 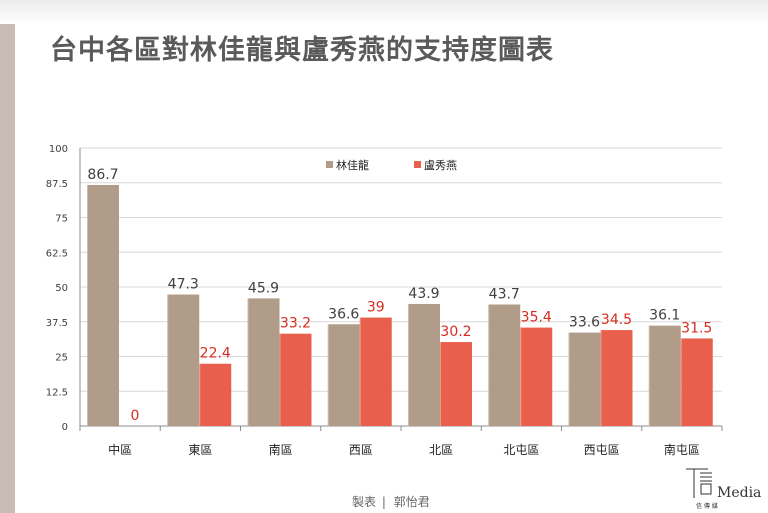 What do you see at coordinates (696, 328) in the screenshot?
I see `data-label: 31.5` at bounding box center [696, 328].